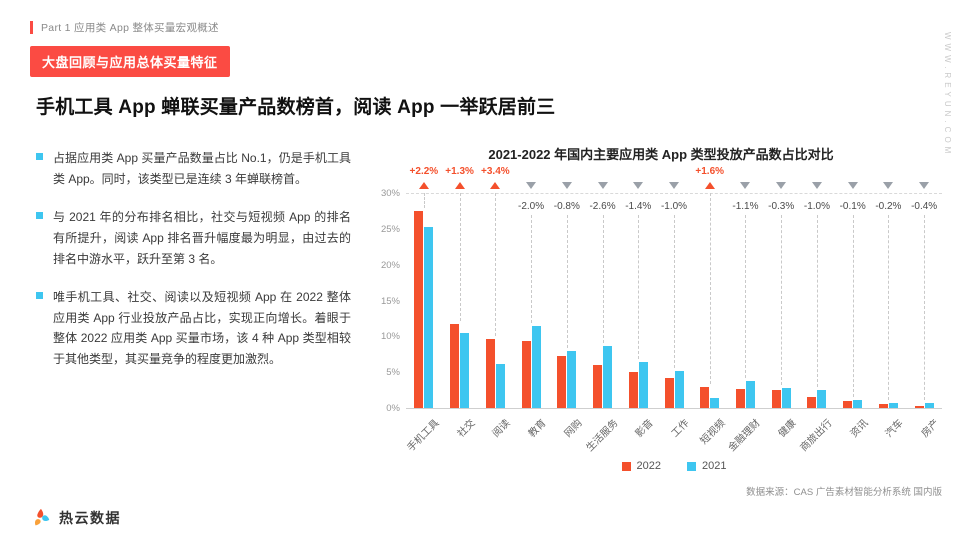  I want to click on legend-item-2021: 2021, so click(706, 466).